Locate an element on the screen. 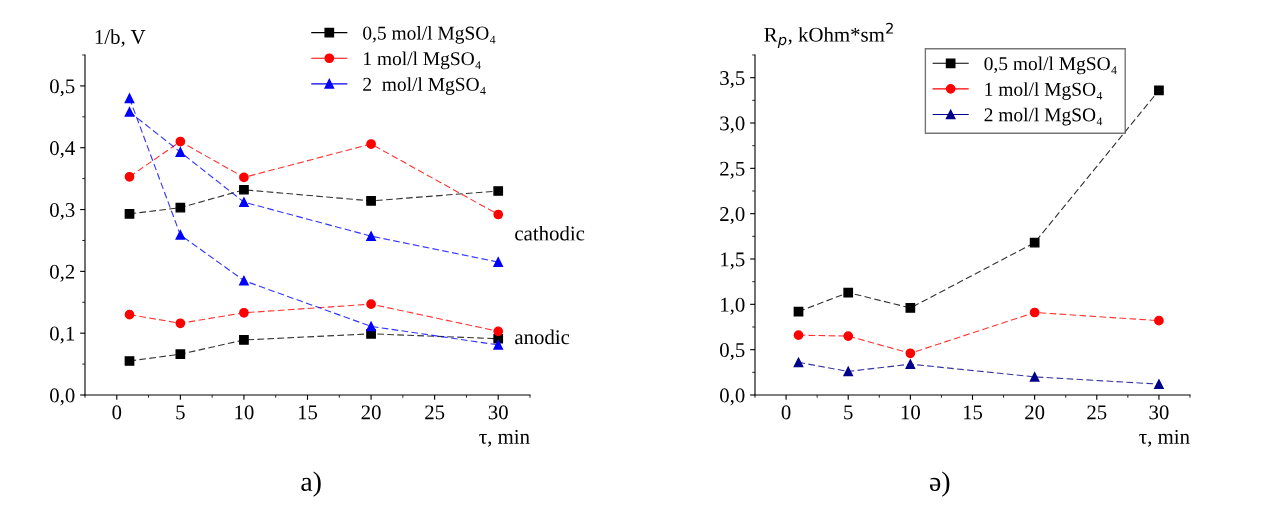  y-tick-label: 0,4 is located at coordinates (62, 150).